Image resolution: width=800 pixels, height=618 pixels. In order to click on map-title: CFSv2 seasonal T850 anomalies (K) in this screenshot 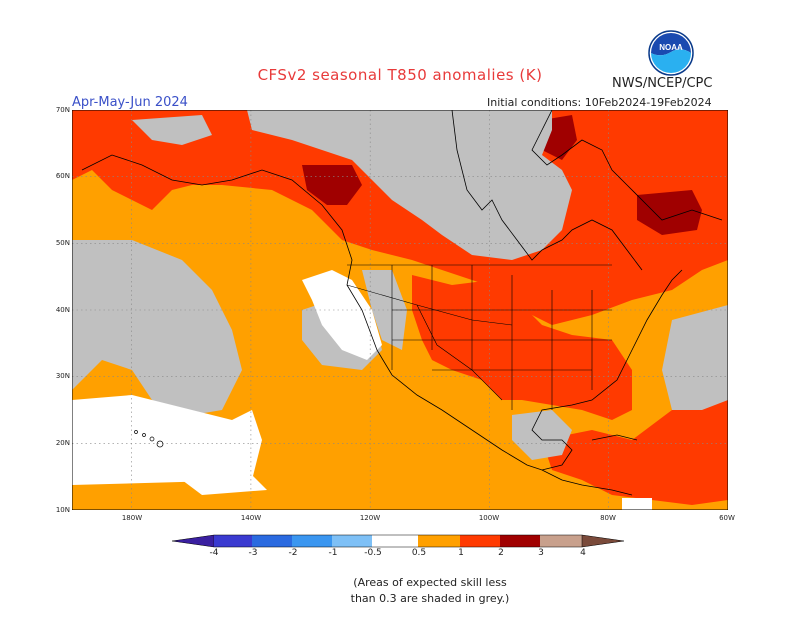, I will do `click(400, 75)`.